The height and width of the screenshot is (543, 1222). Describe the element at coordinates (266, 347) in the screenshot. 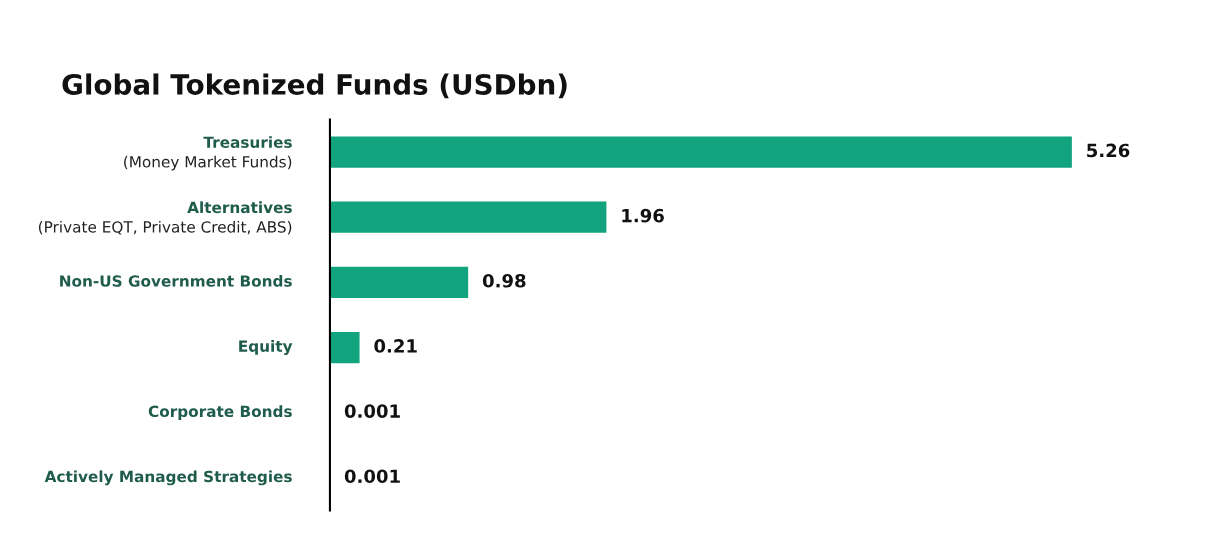

I see `y-tick-label: Equity` at that location.